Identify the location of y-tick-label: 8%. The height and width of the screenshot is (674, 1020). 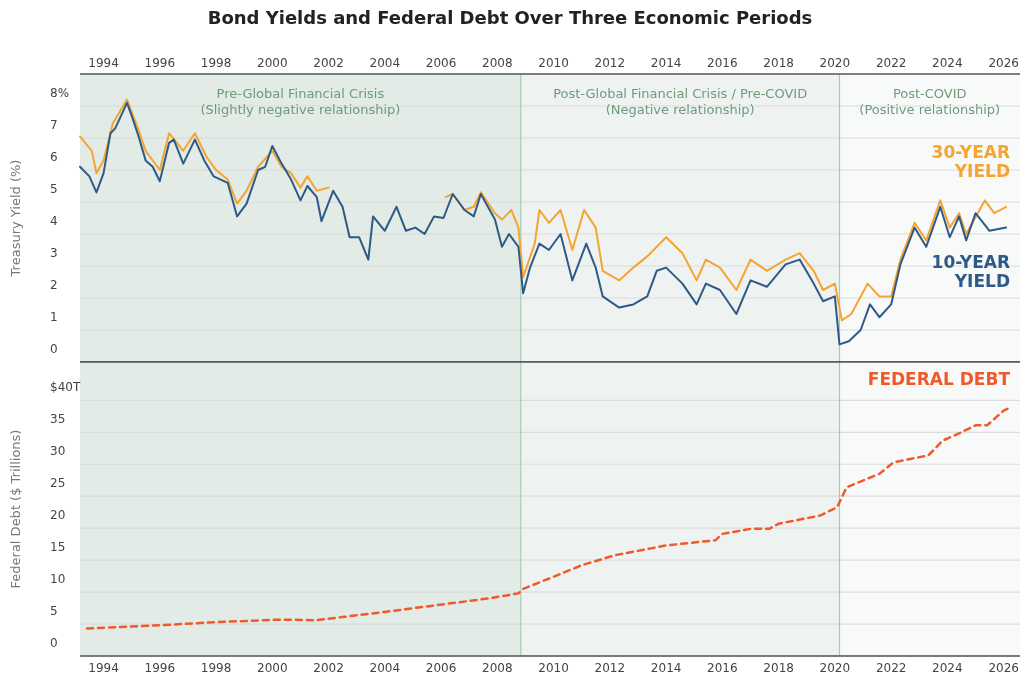
(60, 93).